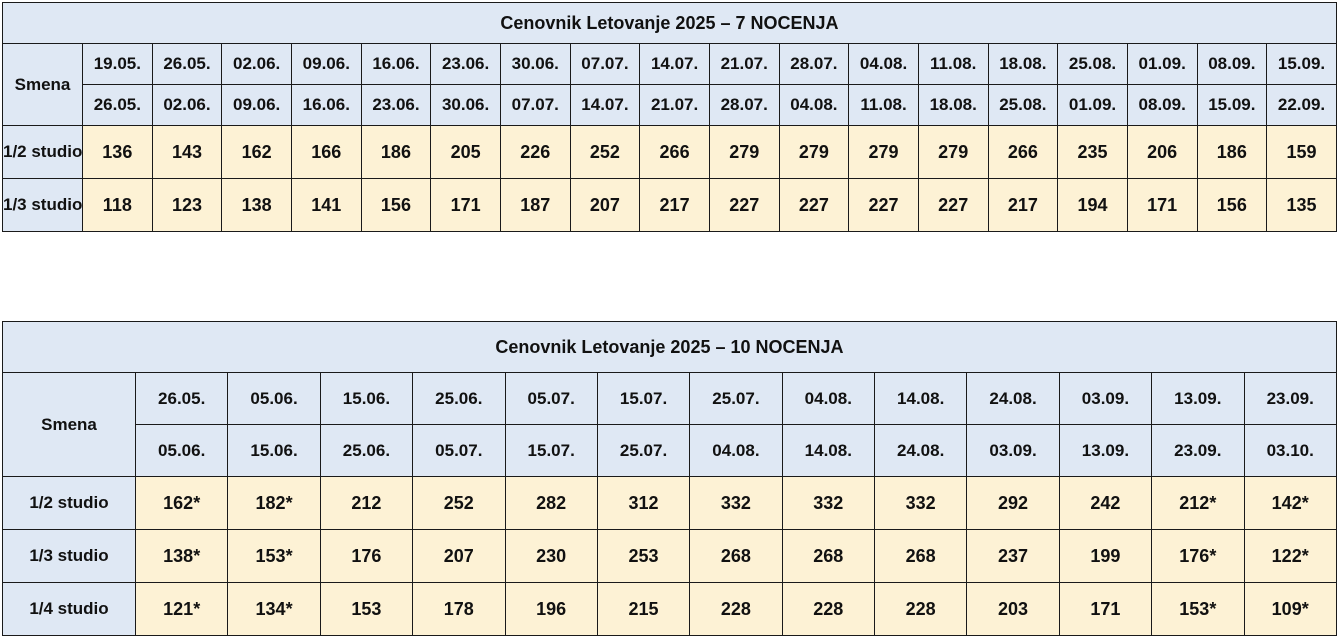  What do you see at coordinates (828, 450) in the screenshot?
I see `end-date: 14.08.` at bounding box center [828, 450].